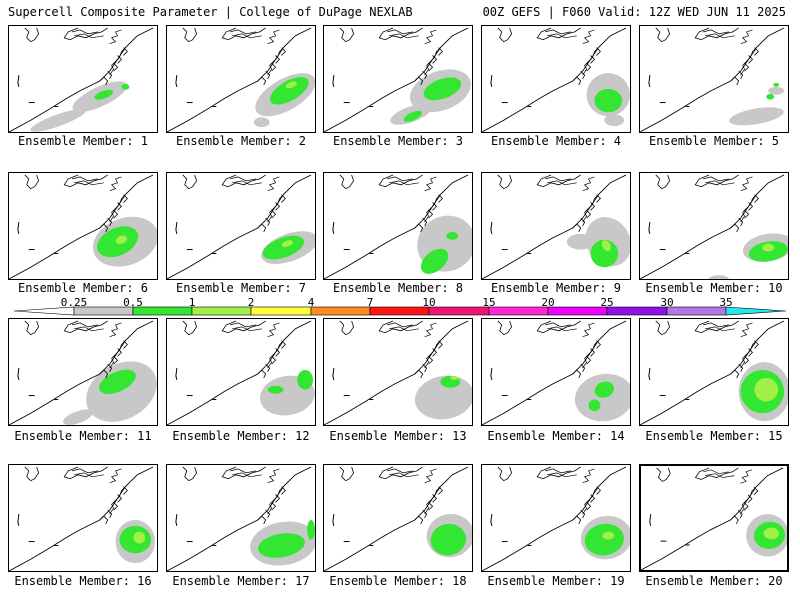 This screenshot has height=600, width=800. What do you see at coordinates (251, 302) in the screenshot?
I see `legend-tick-label: 2` at bounding box center [251, 302].